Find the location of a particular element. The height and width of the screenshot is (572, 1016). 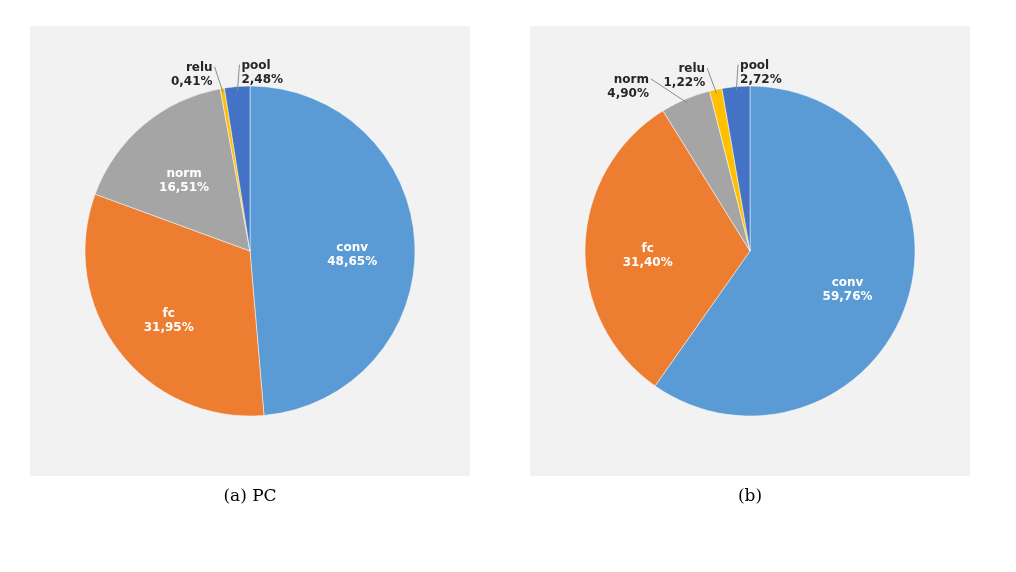

data-label: 4,90% is located at coordinates (628, 92).